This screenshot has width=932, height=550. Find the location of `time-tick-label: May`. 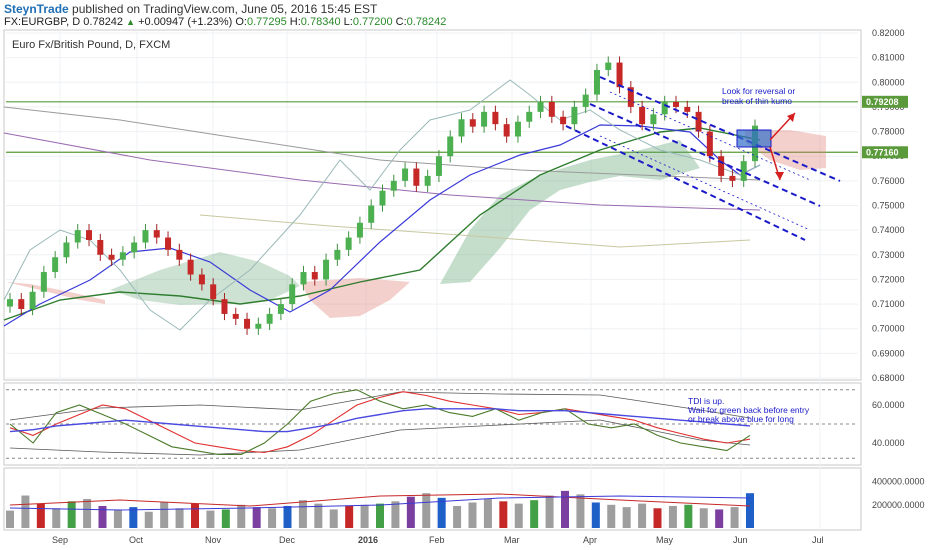

time-tick-label: May is located at coordinates (665, 540).